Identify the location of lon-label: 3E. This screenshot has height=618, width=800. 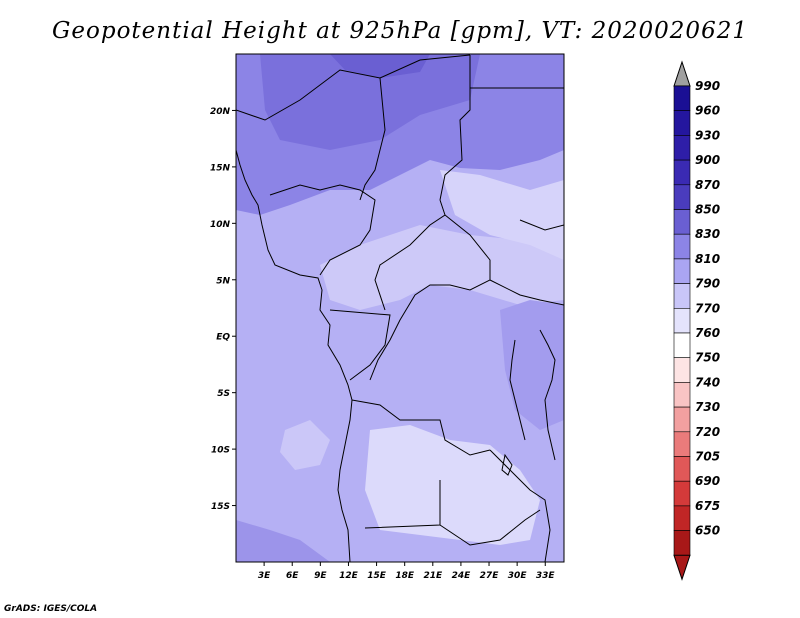
(264, 576).